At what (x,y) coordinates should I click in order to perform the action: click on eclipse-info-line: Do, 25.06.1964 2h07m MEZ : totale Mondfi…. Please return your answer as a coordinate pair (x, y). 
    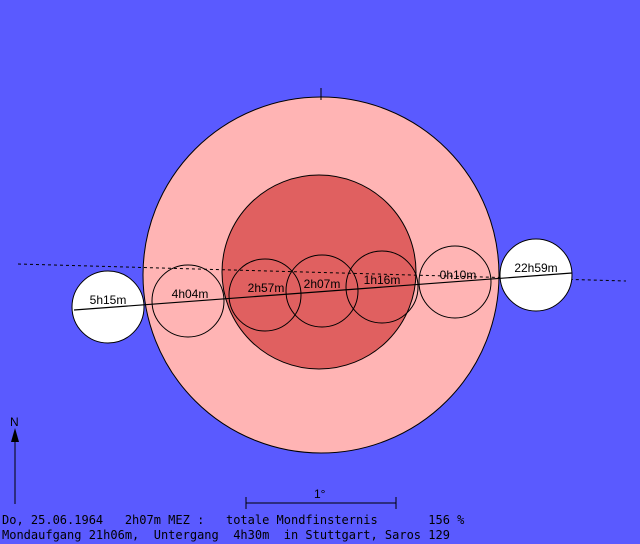
    Looking at the image, I should click on (233, 520).